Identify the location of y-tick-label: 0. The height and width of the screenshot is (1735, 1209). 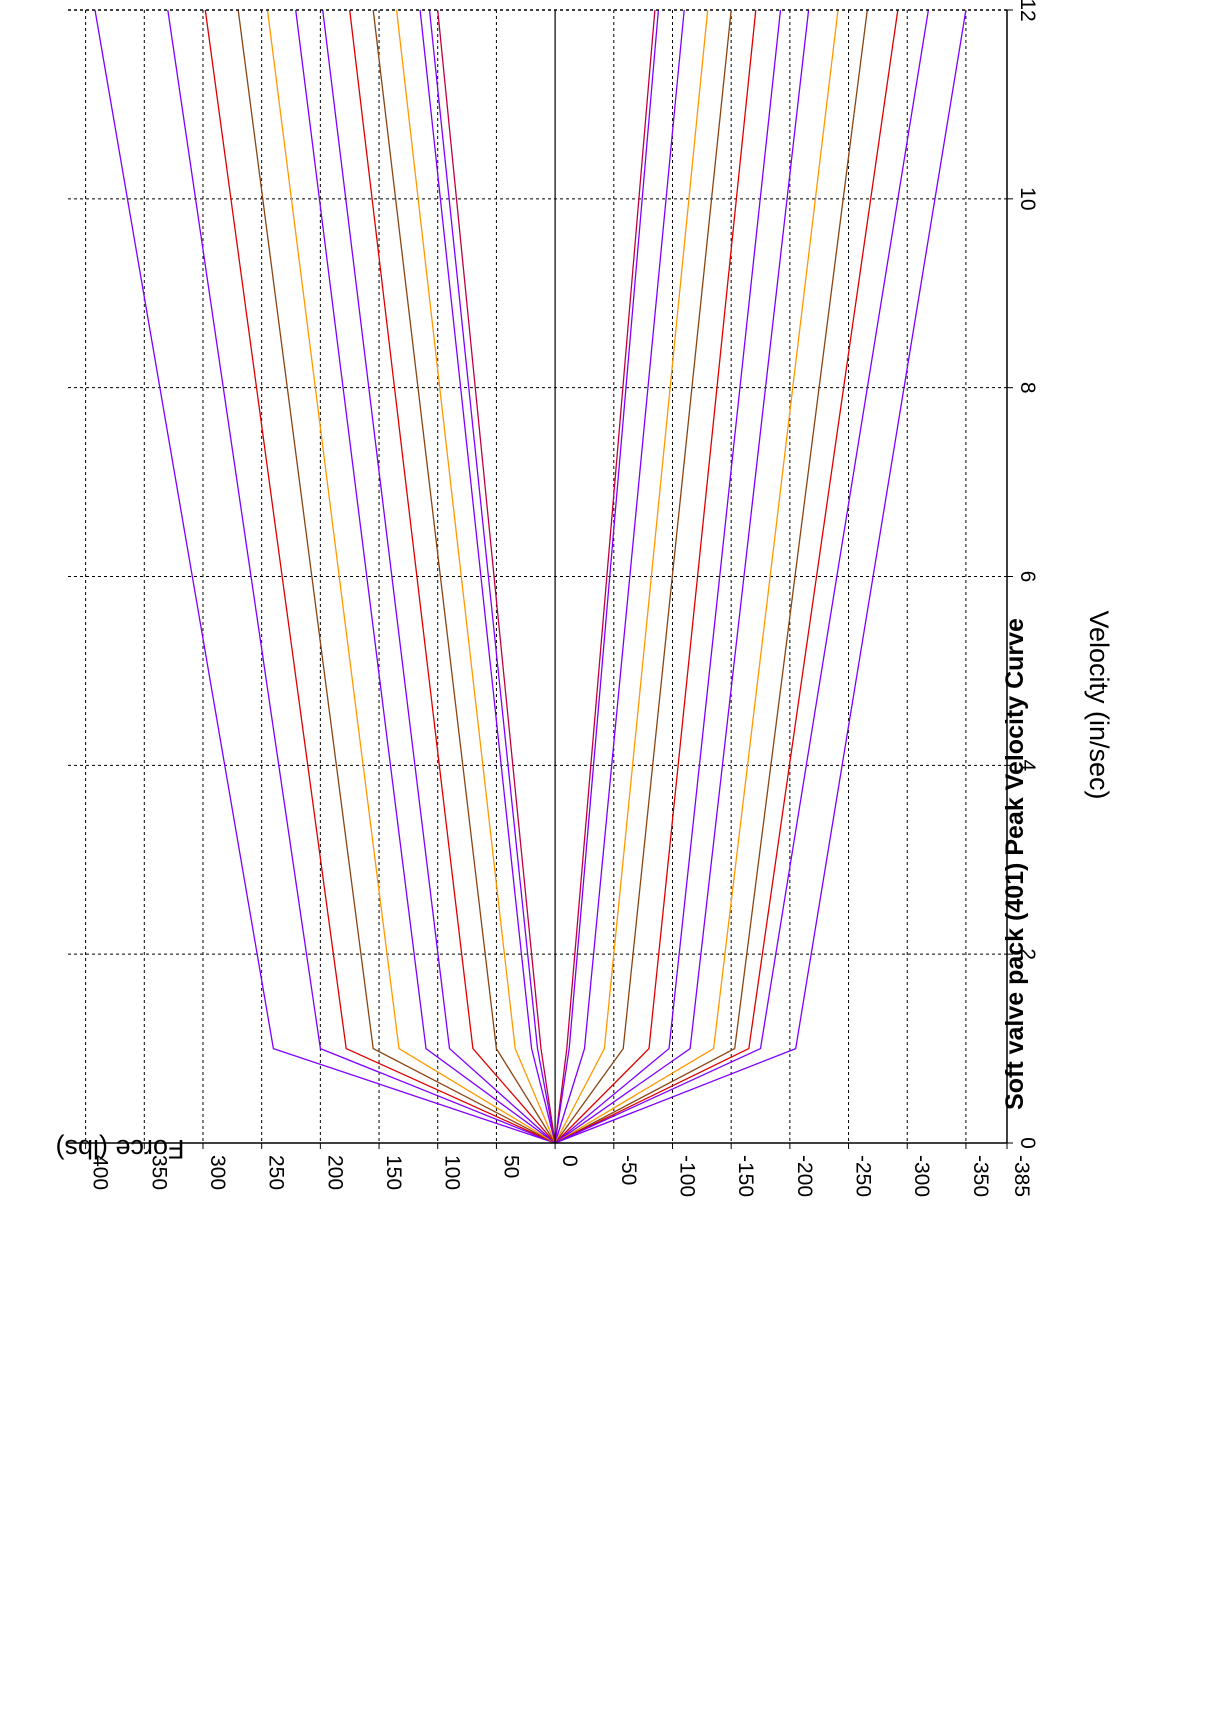
(569, 1161).